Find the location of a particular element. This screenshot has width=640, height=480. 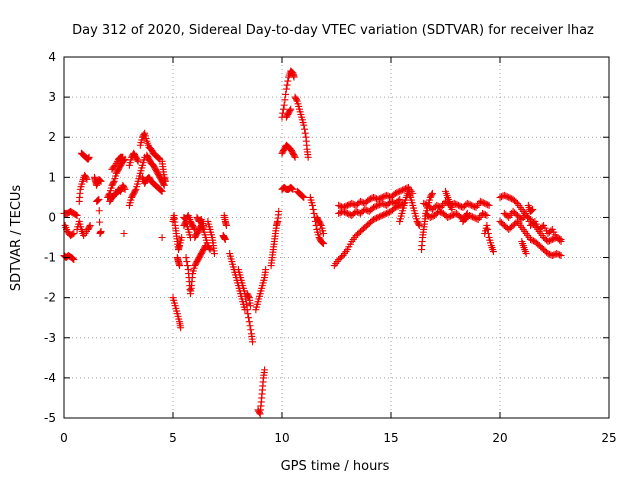

y-axis-label: SDTVAR / TECUs is located at coordinates (16, 238).